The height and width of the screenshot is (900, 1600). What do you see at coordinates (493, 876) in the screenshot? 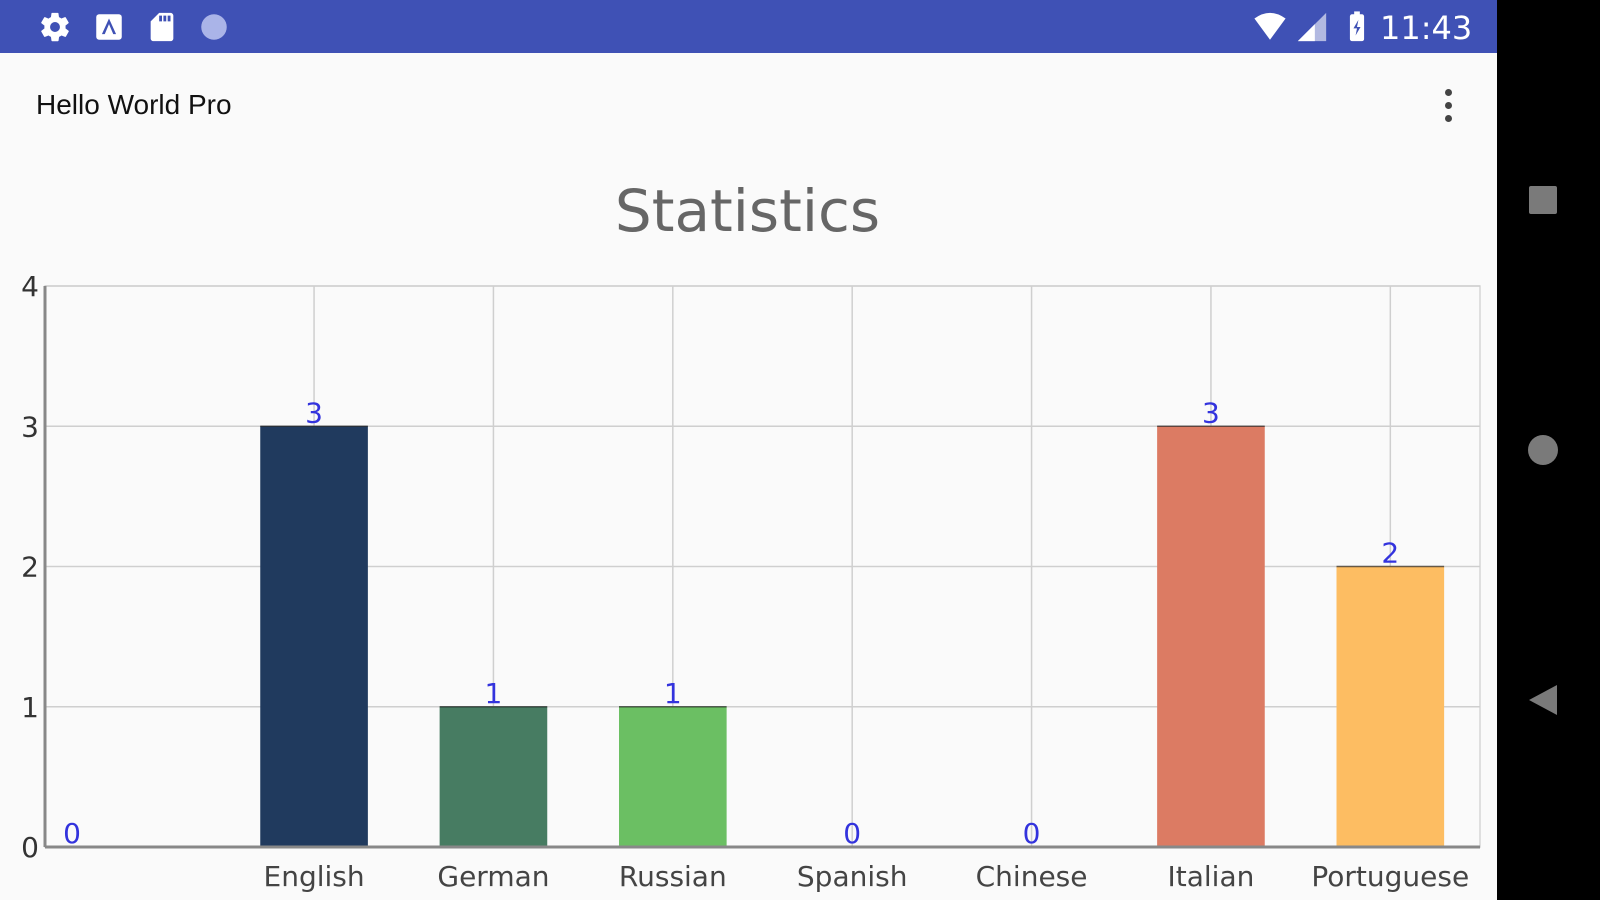
I see `x-tick-label: German` at bounding box center [493, 876].